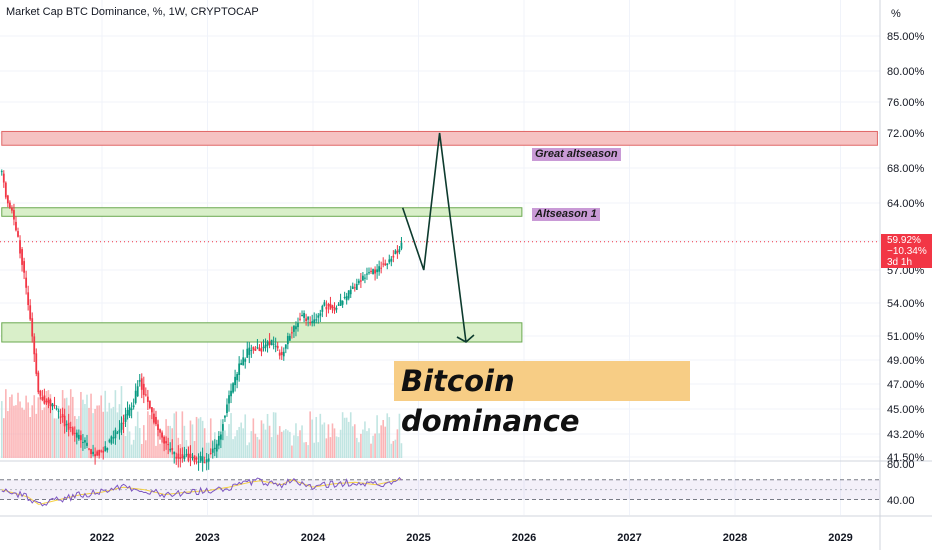  Describe the element at coordinates (906, 304) in the screenshot. I see `y-tick-label: 54.00%` at that location.